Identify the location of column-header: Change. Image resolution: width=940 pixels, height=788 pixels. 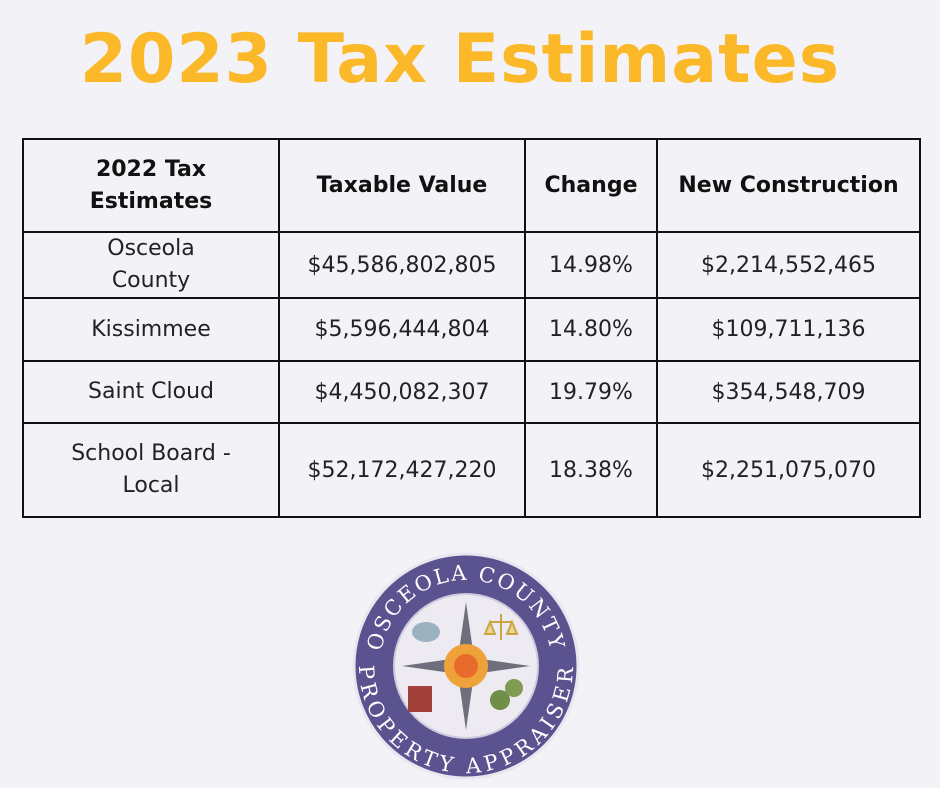
(591, 185).